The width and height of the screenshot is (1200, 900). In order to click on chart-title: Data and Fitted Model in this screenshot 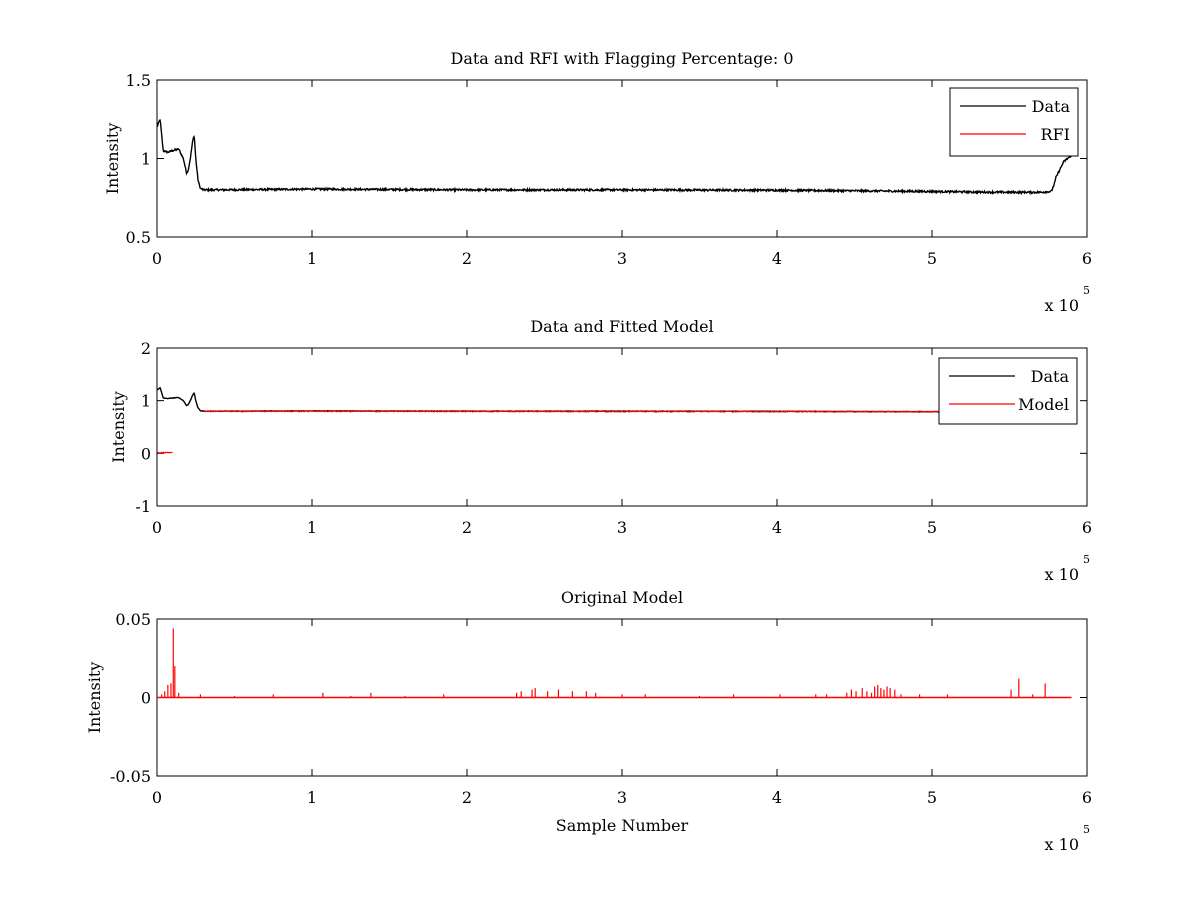, I will do `click(621, 326)`.